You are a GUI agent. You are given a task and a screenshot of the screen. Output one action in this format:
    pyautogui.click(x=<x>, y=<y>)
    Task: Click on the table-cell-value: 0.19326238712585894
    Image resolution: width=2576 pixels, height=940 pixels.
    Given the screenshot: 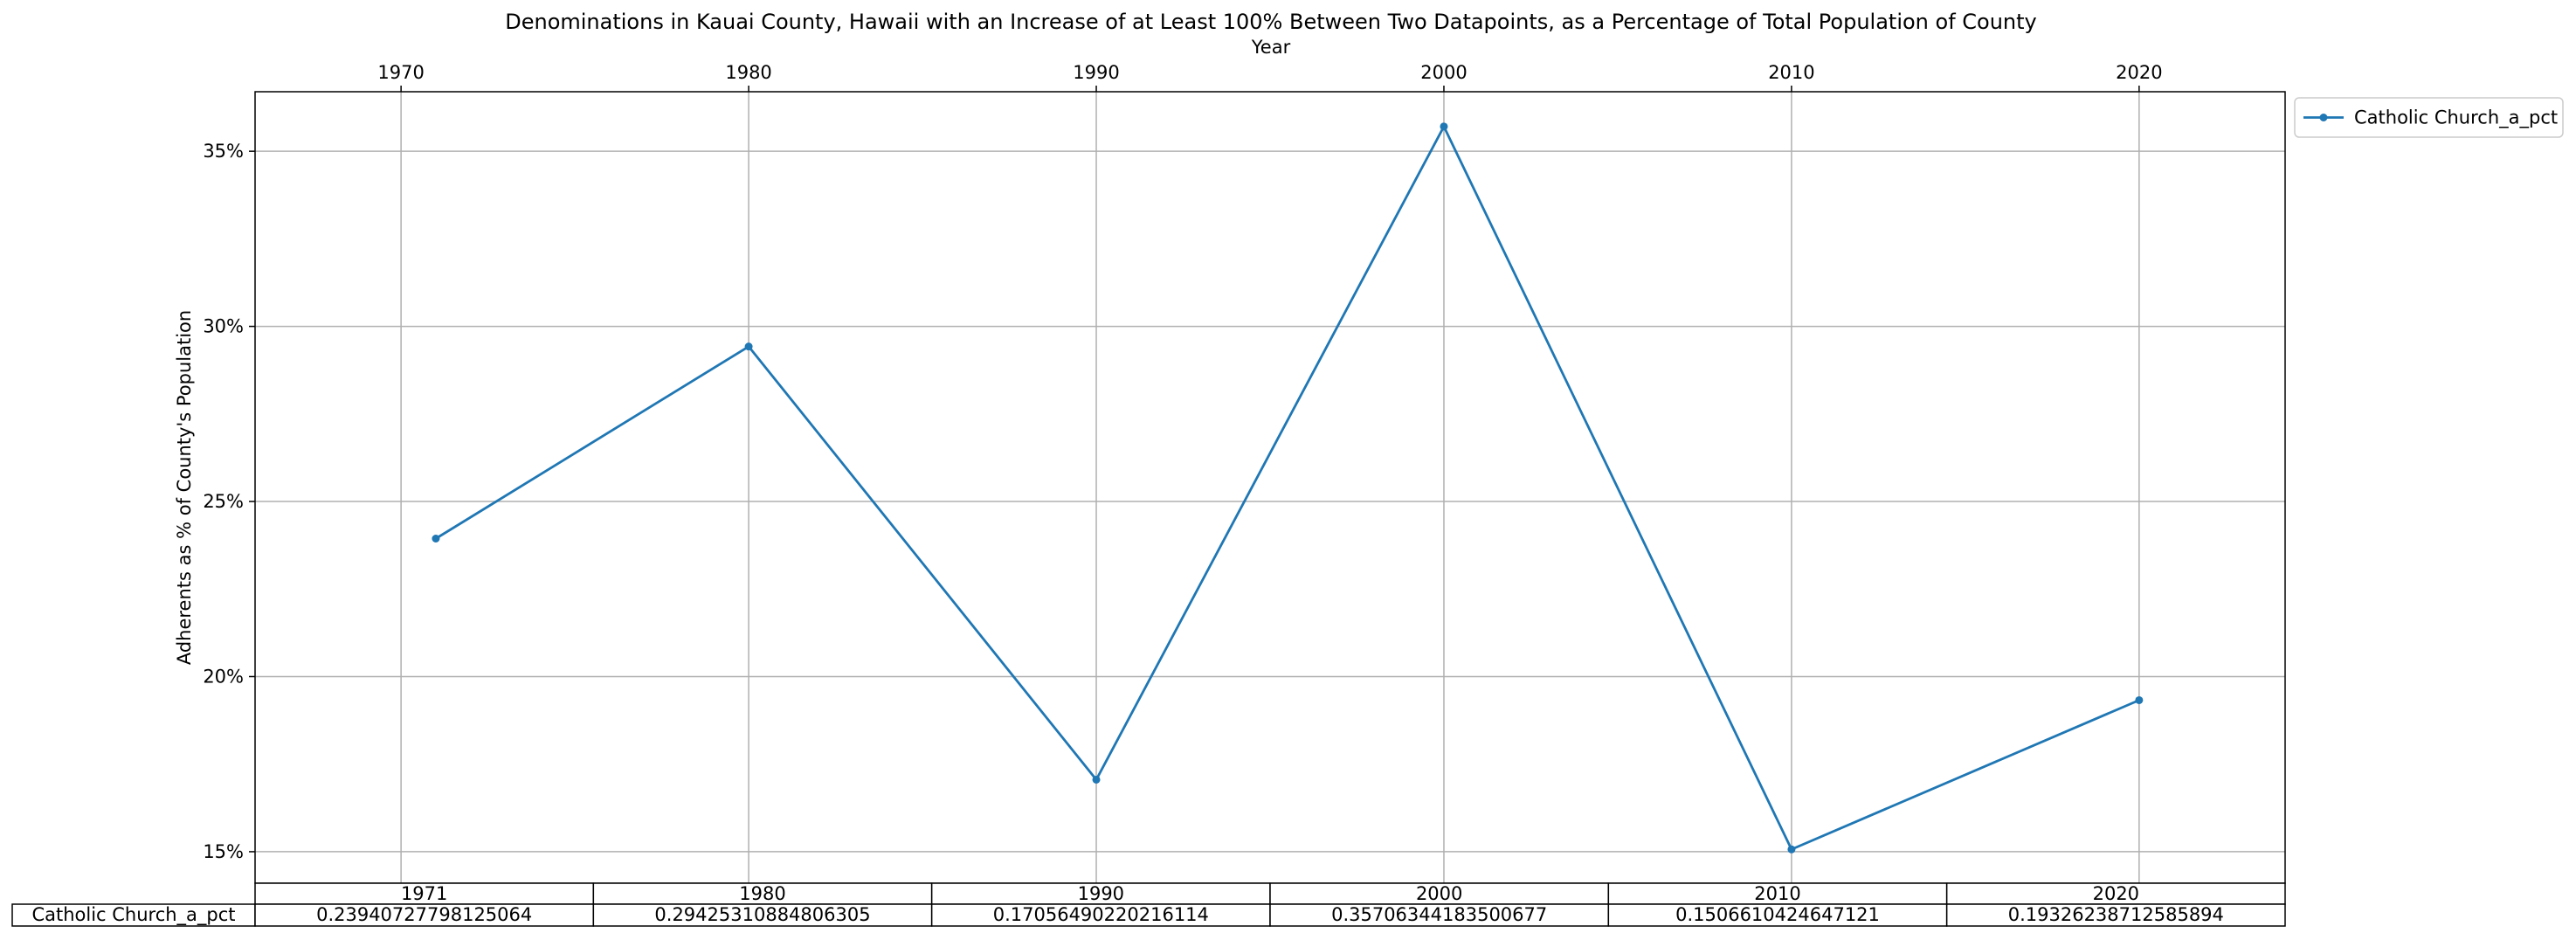 What is the action you would take?
    pyautogui.click(x=2116, y=915)
    